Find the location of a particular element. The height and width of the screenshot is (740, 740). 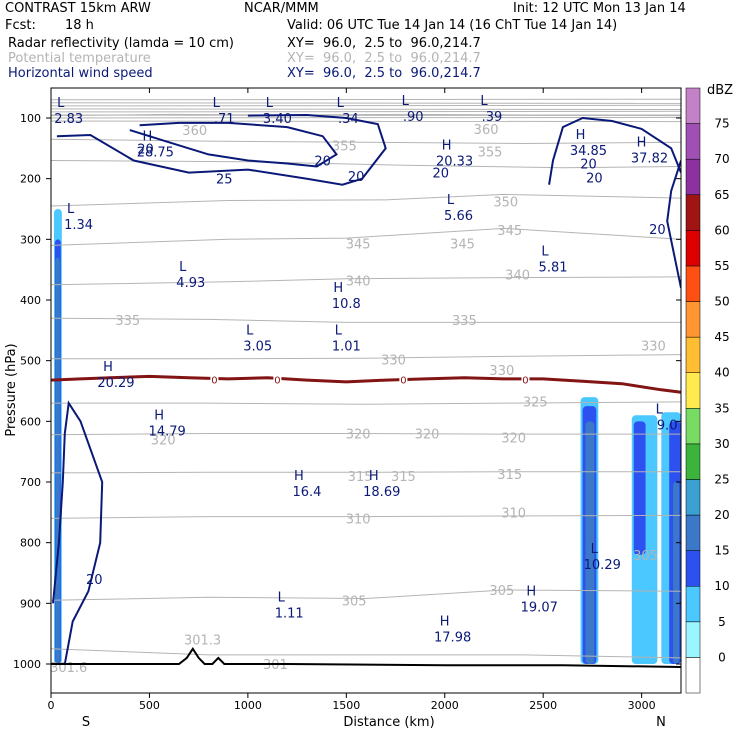

colorbar-tick-label: 20 is located at coordinates (721, 515).